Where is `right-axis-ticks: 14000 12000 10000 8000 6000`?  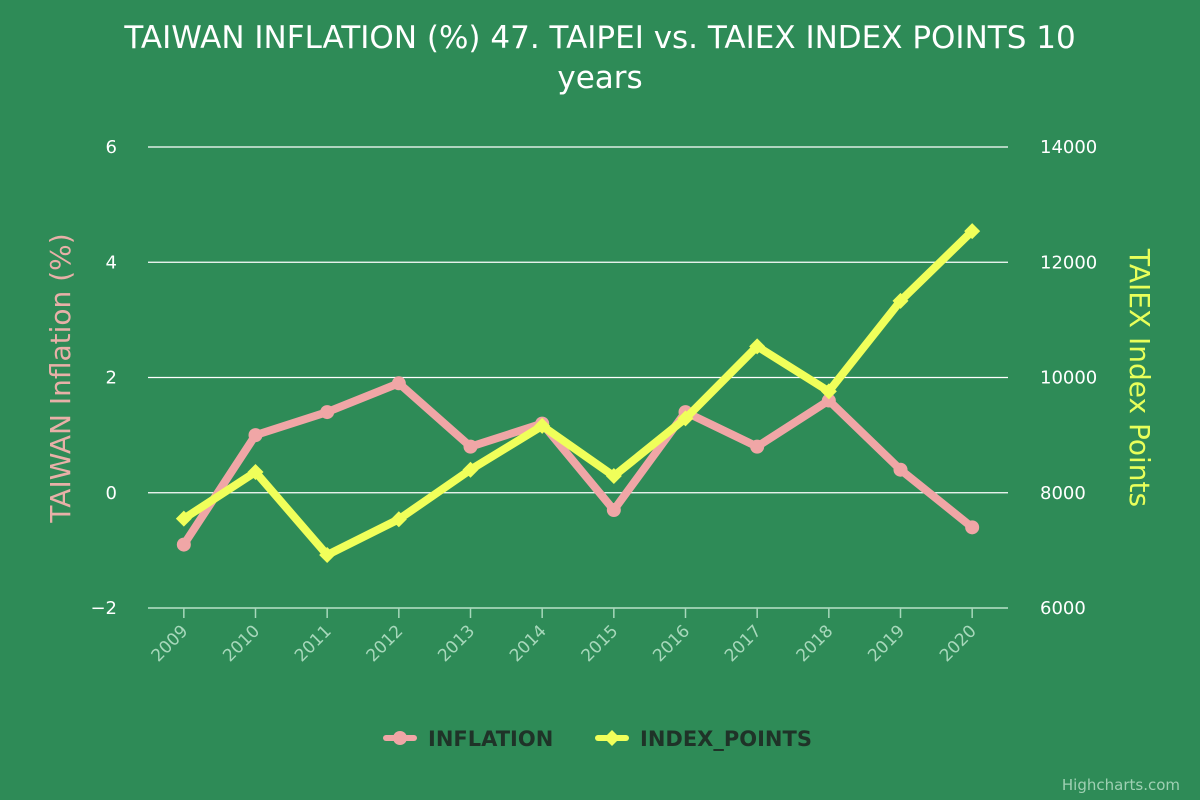
right-axis-ticks: 14000 12000 10000 8000 6000 is located at coordinates (1068, 378).